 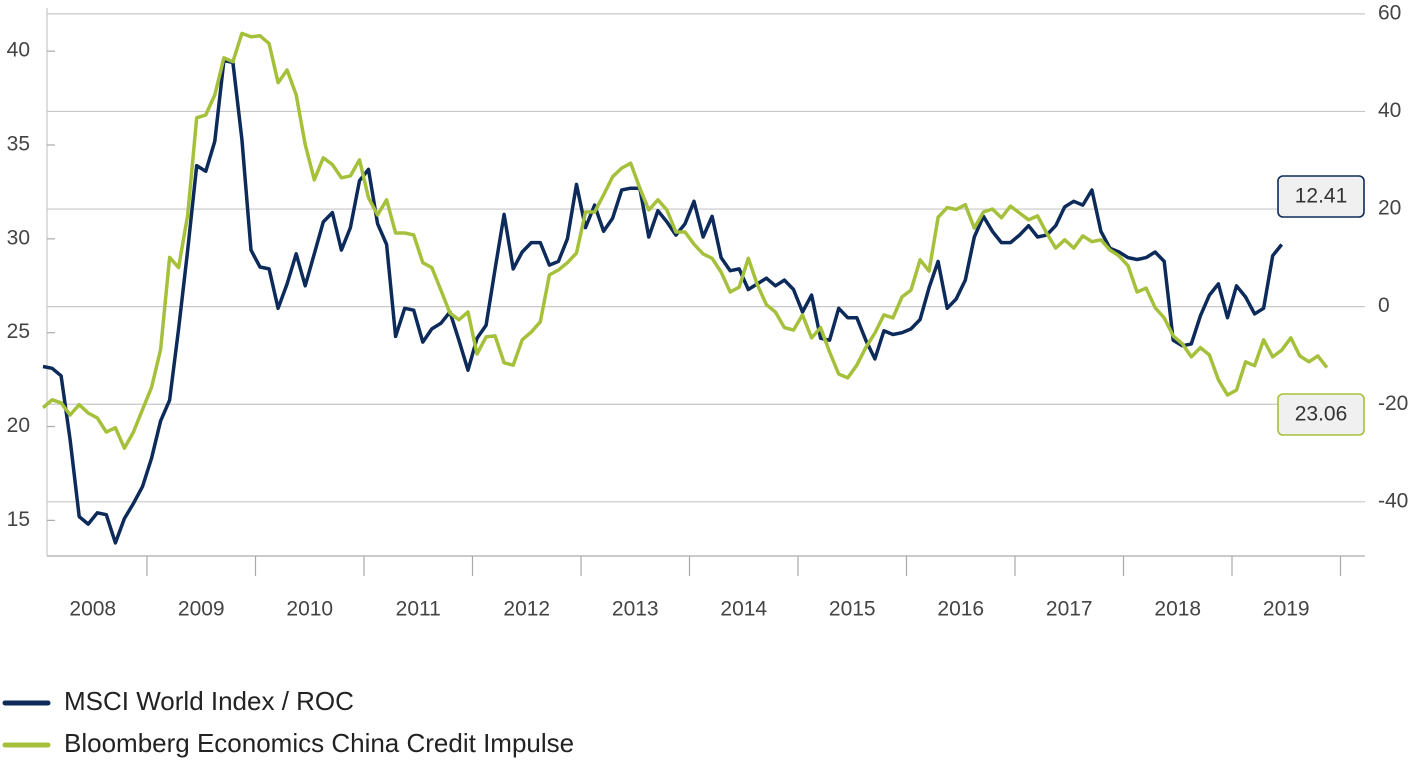 I want to click on end-label: 23.06, so click(x=1321, y=414).